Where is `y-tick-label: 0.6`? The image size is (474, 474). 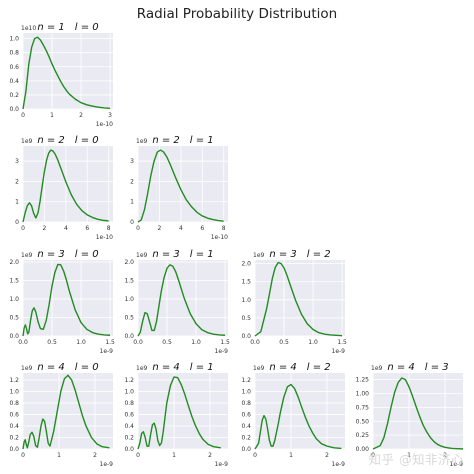
y-tick-label: 0.6 is located at coordinates (129, 414).